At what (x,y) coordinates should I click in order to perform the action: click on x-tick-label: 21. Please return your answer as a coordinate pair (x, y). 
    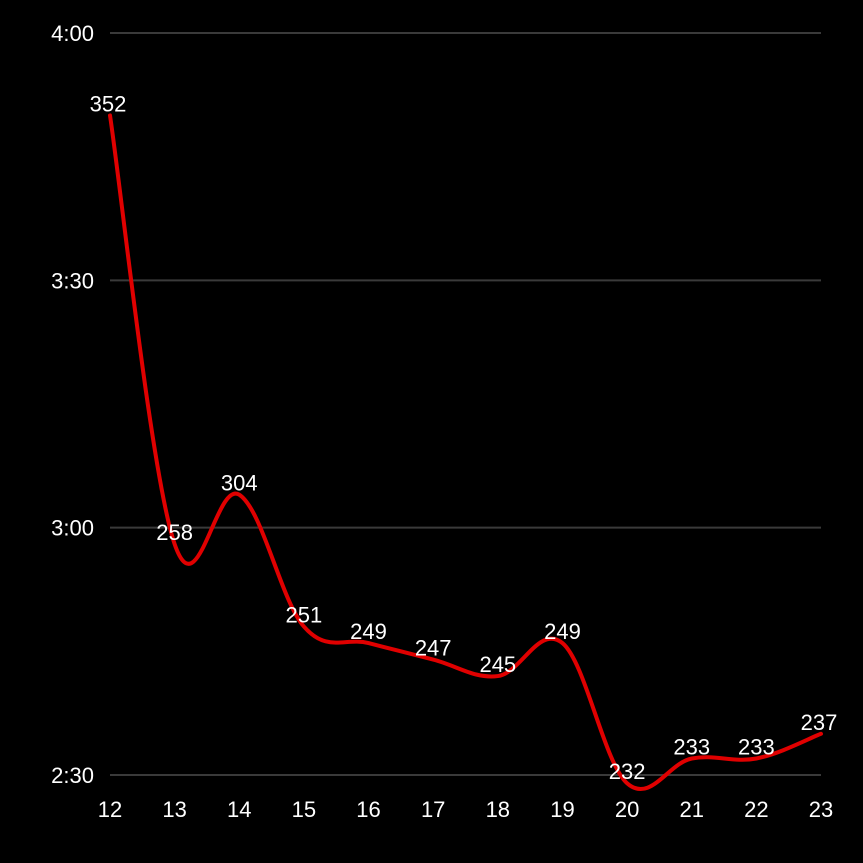
    Looking at the image, I should click on (691, 809).